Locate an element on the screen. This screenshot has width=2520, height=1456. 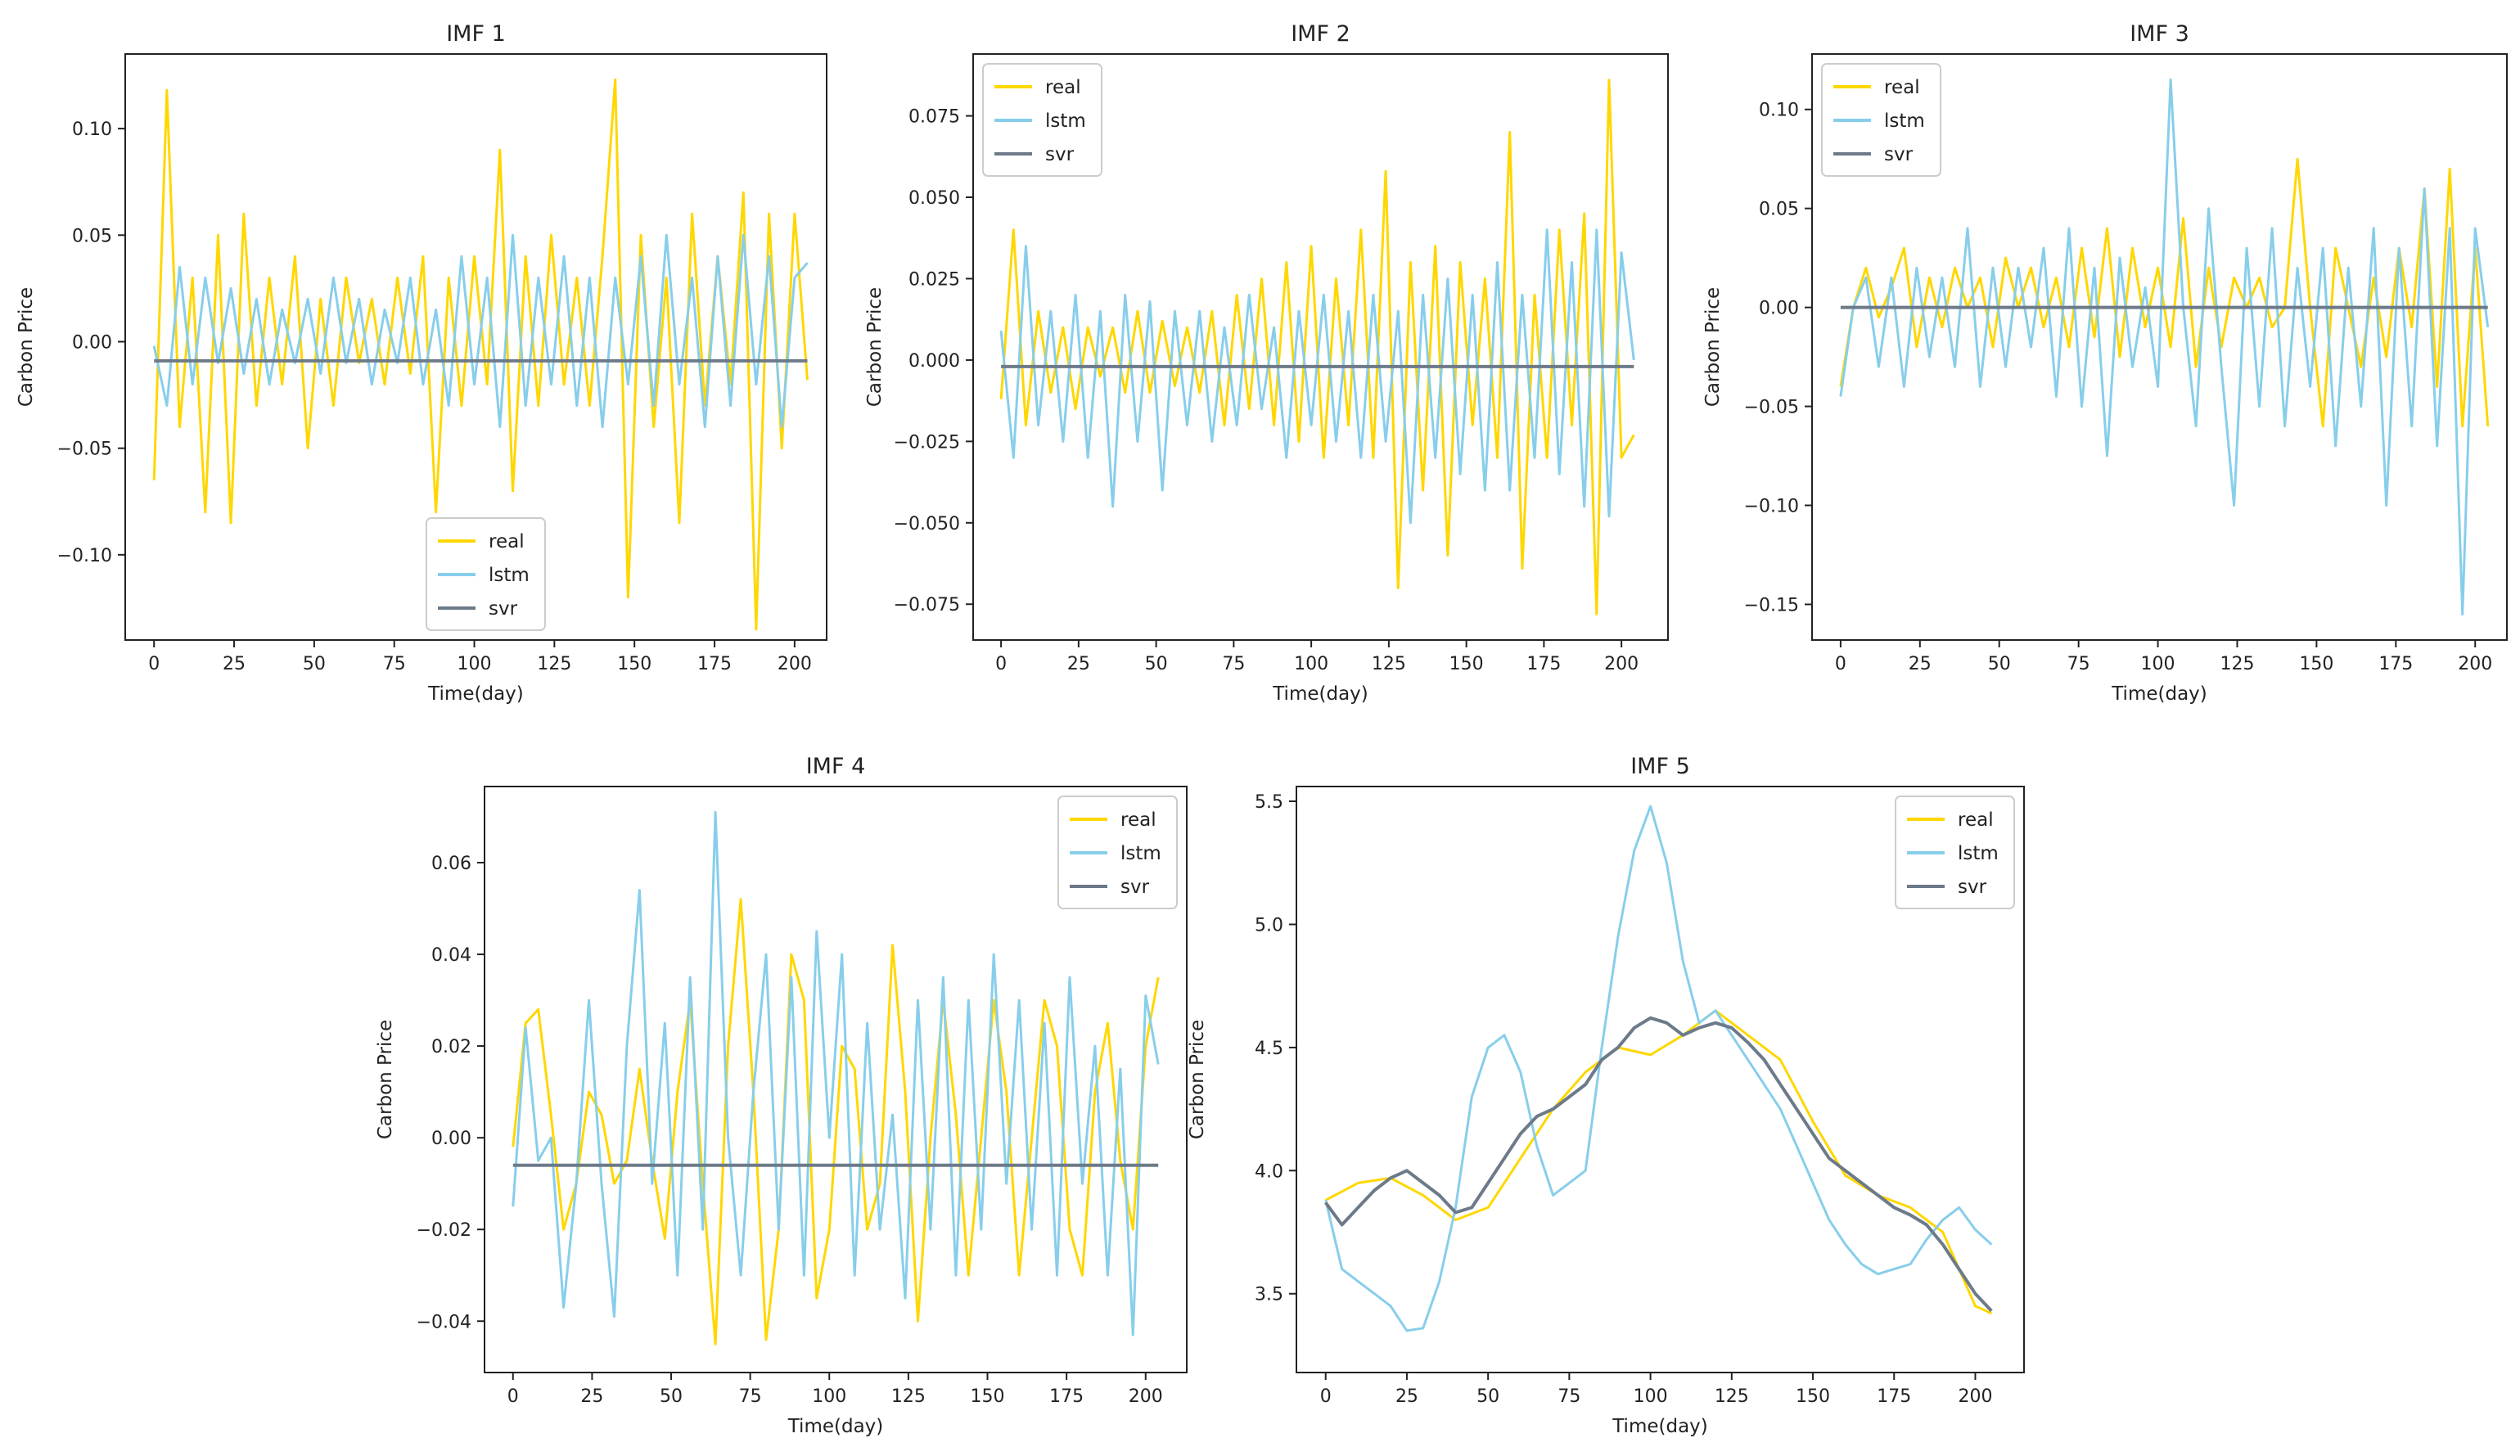
y-tick-label: 3.5 is located at coordinates (1269, 1295).